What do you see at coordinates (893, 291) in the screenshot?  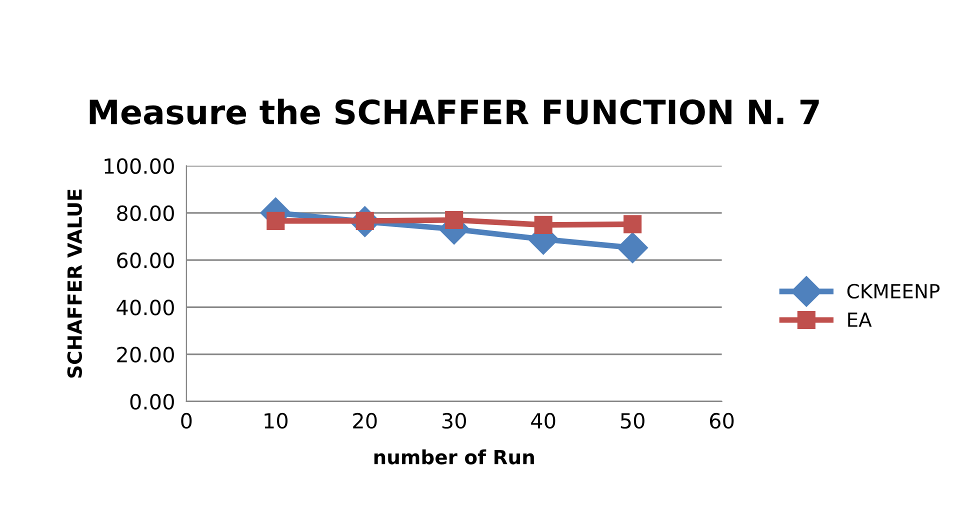 I see `legend-label: CKMEENP` at bounding box center [893, 291].